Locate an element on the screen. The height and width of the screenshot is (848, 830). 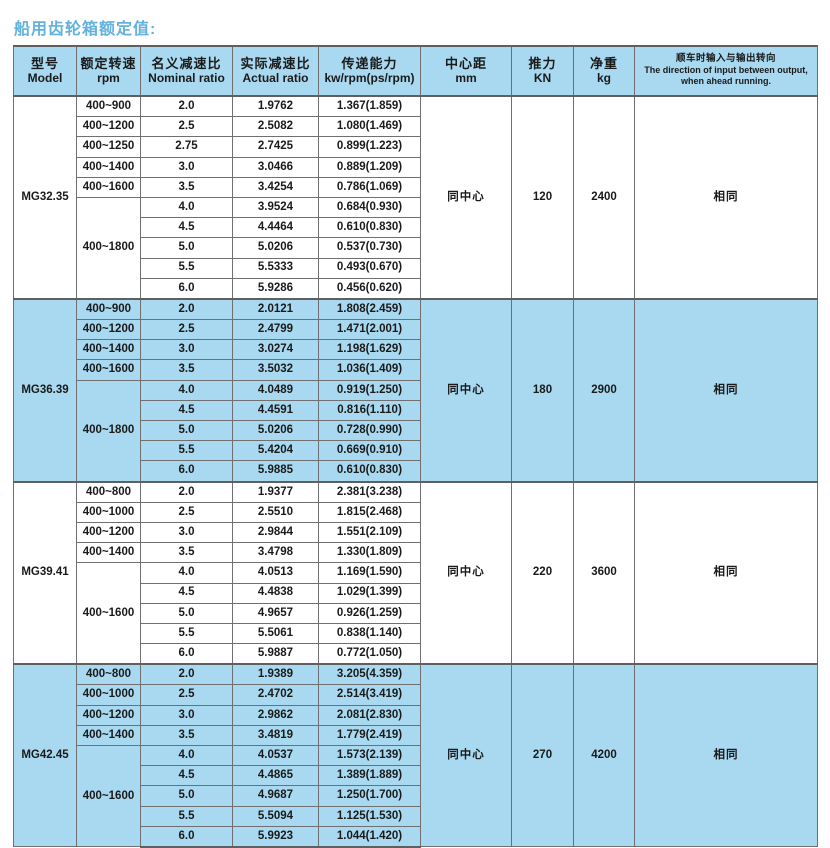
cell-rpm: 400~1800 is located at coordinates (108, 248).